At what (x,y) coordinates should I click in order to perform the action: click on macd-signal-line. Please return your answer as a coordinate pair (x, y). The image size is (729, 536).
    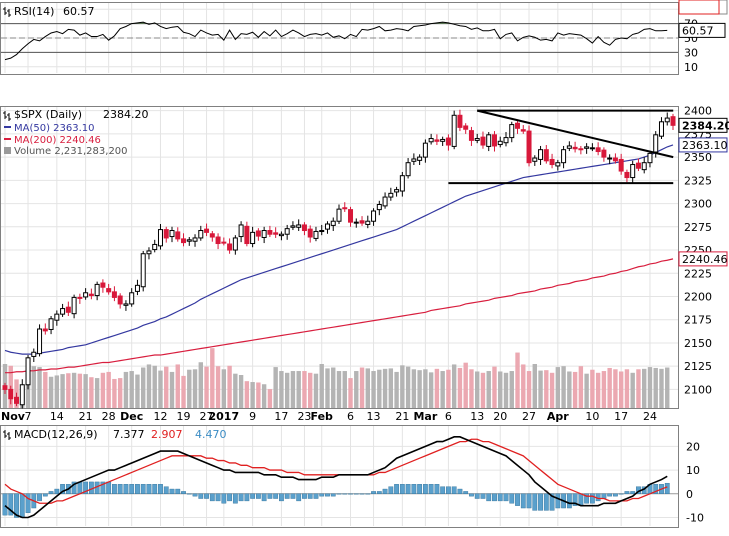
    Looking at the image, I should click on (336, 471).